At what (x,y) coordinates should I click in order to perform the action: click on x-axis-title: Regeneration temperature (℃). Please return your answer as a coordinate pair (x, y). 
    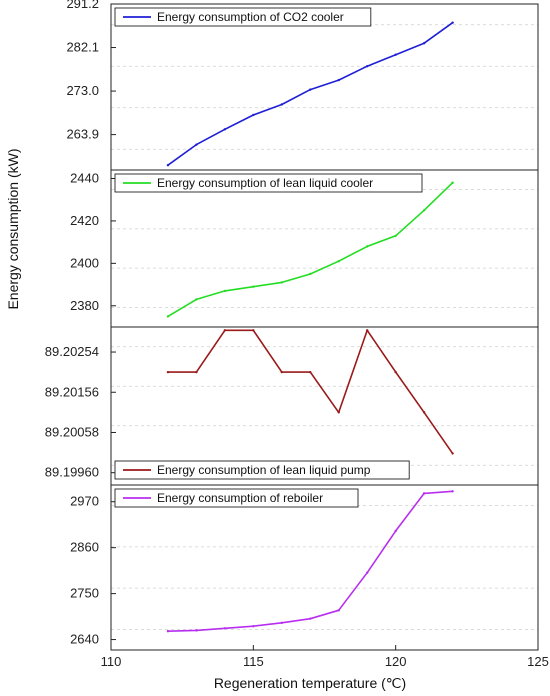
    Looking at the image, I should click on (310, 683).